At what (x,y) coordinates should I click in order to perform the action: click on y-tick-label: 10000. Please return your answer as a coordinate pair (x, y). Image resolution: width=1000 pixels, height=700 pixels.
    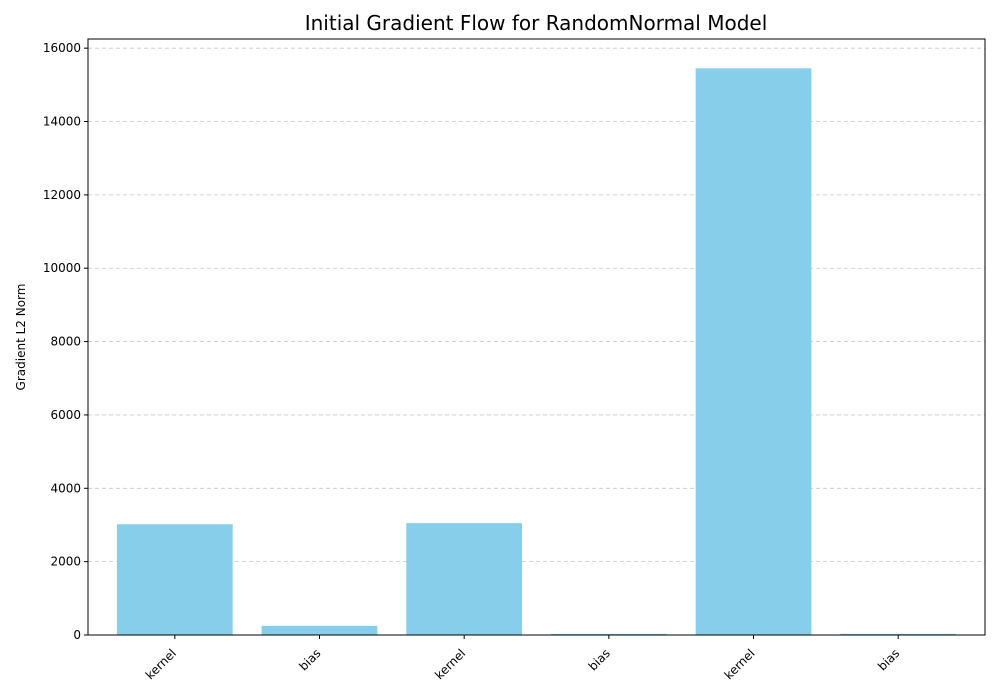
    Looking at the image, I should click on (62, 268).